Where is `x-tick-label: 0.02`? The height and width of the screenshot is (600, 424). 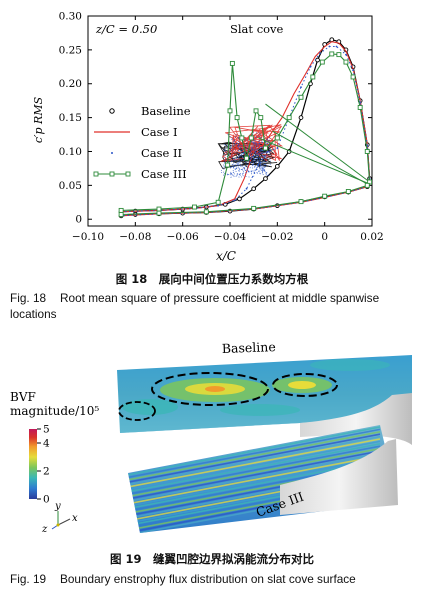 x-tick-label: 0.02 is located at coordinates (371, 237).